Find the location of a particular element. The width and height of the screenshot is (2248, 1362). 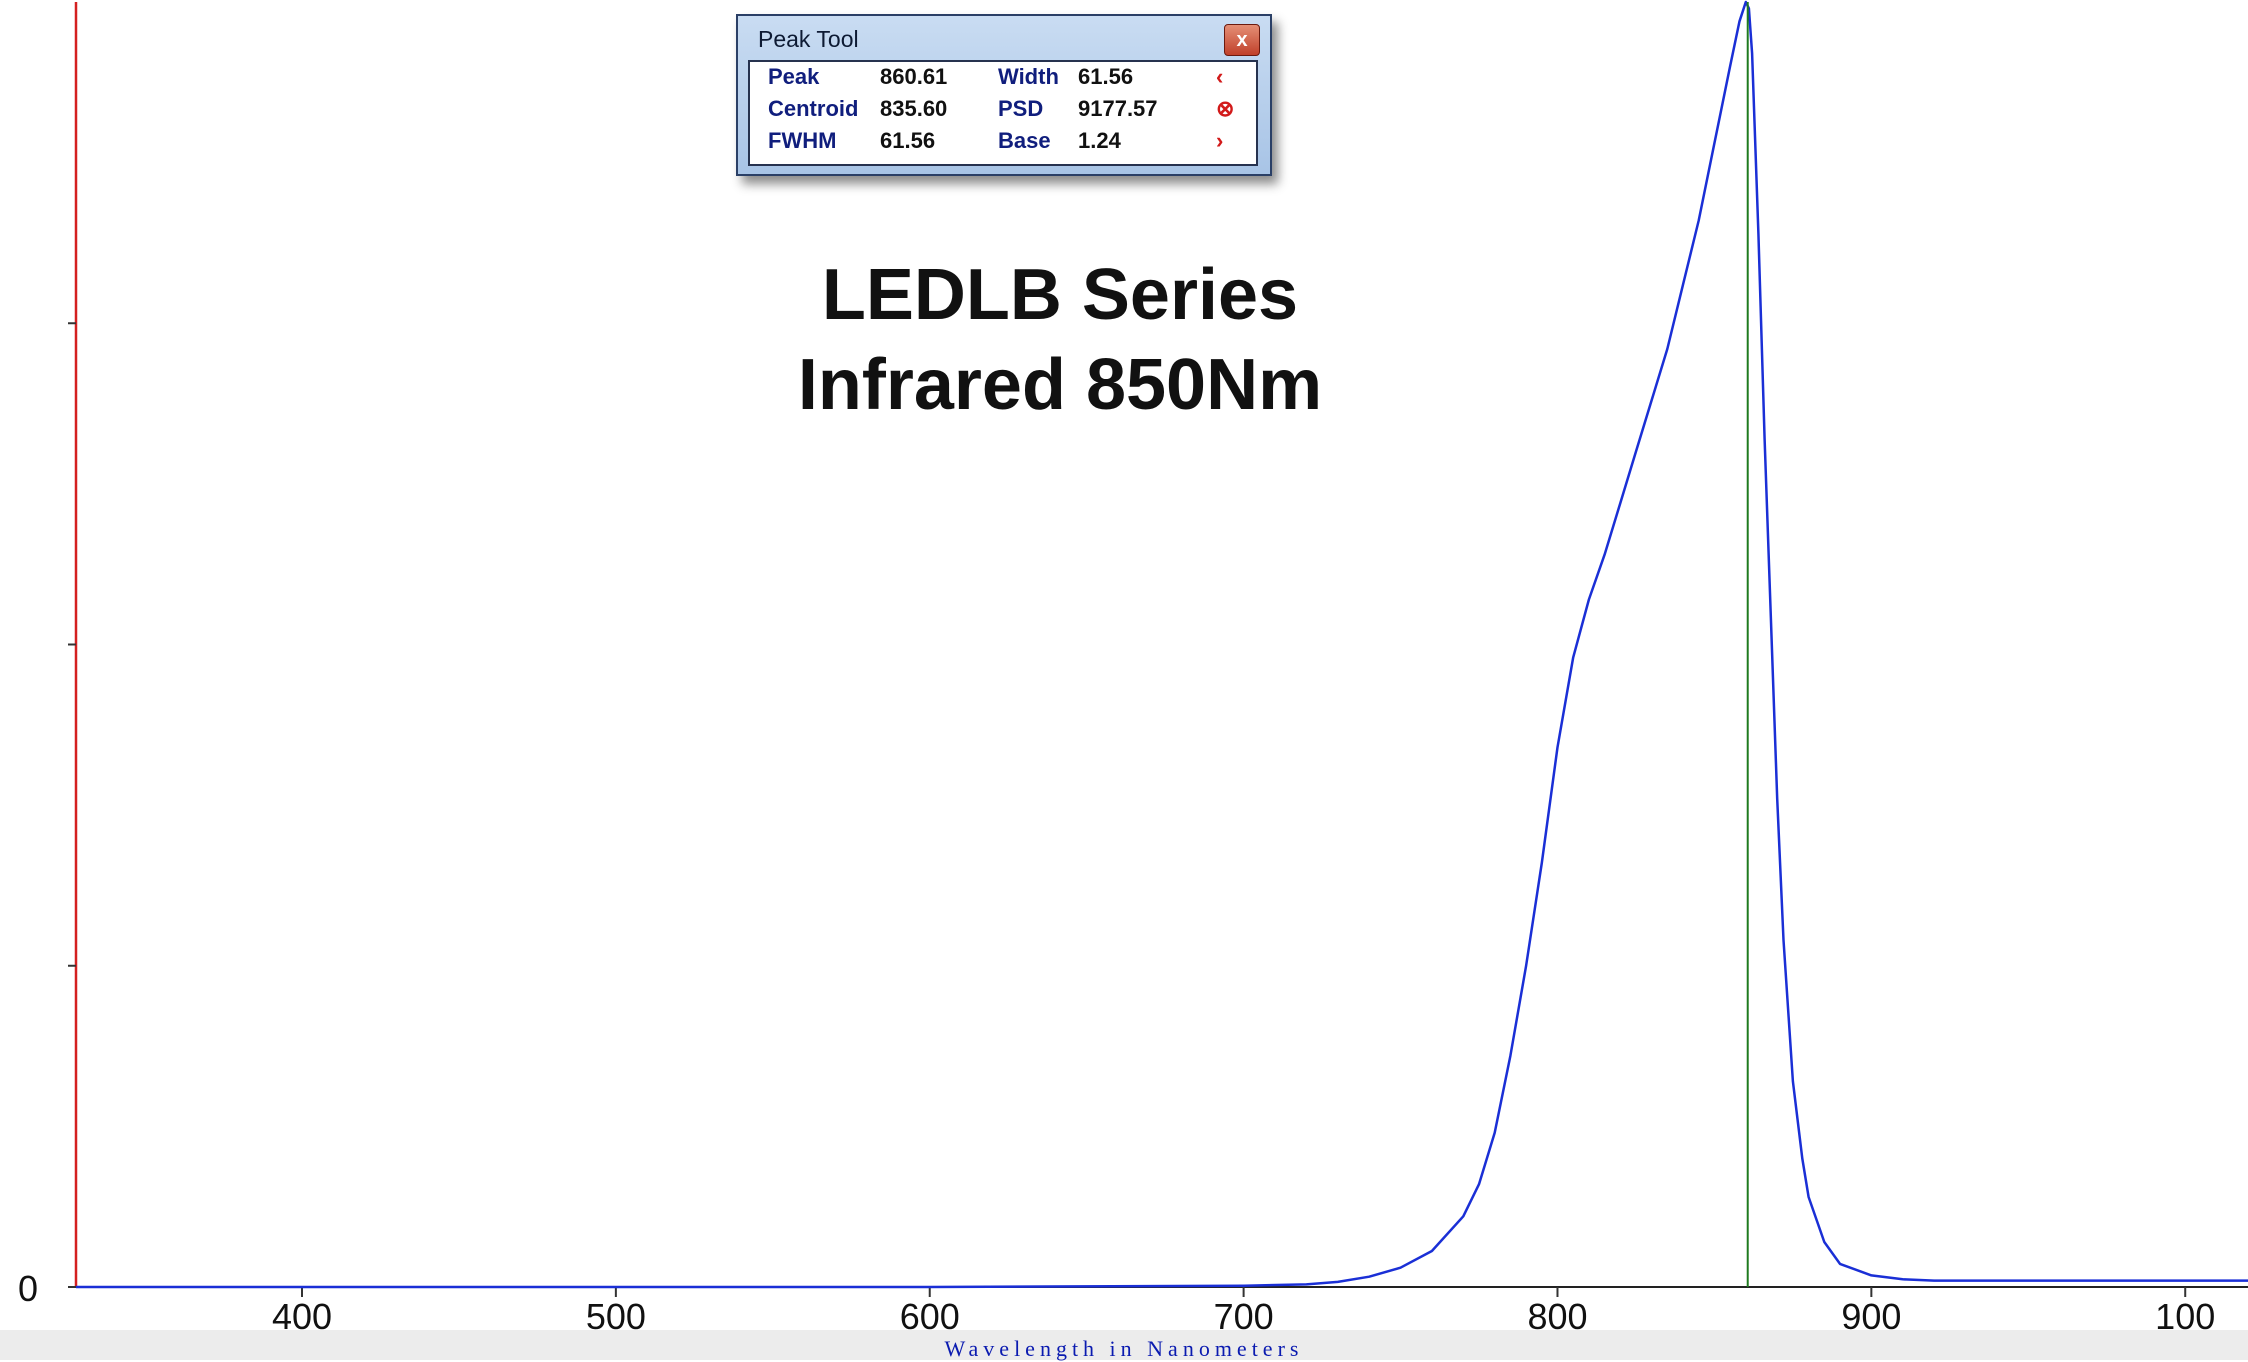

centroid-value: 835.60 is located at coordinates (914, 108).